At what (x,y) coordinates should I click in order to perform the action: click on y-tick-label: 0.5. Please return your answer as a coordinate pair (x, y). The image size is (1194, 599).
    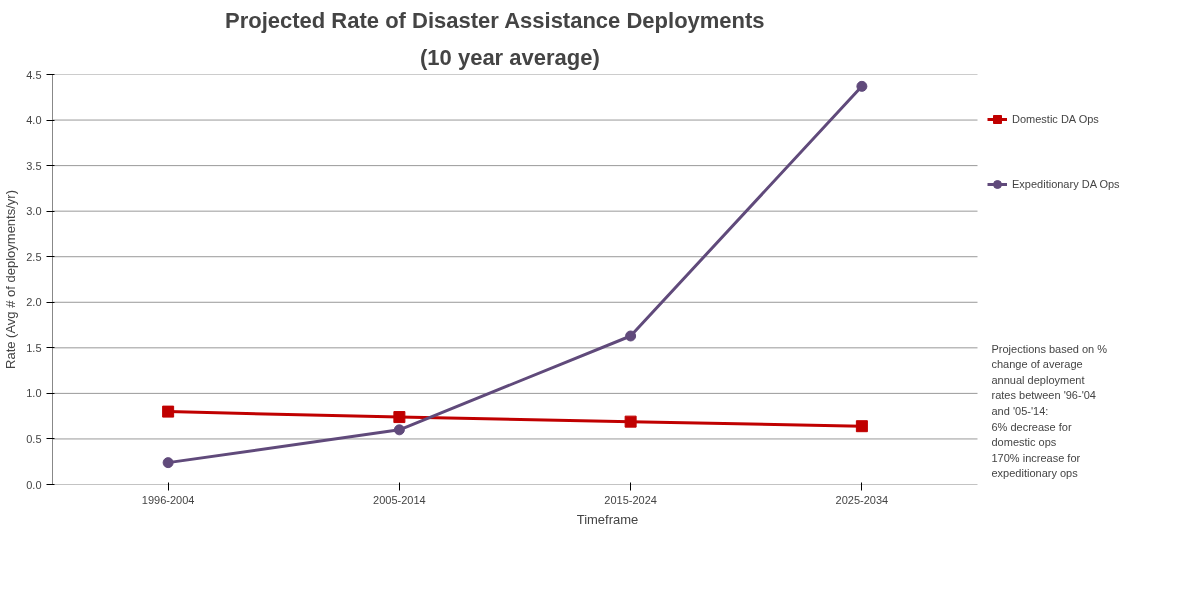
    Looking at the image, I should click on (34, 438).